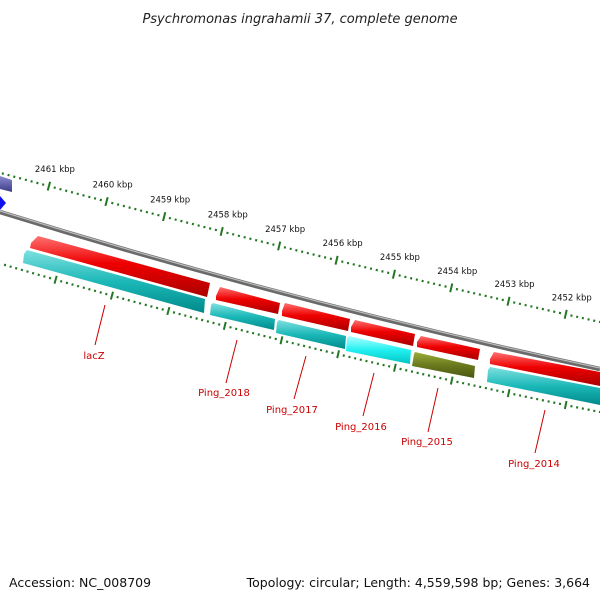 Image resolution: width=600 pixels, height=600 pixels. I want to click on leader-line-ping2014, so click(540, 431).